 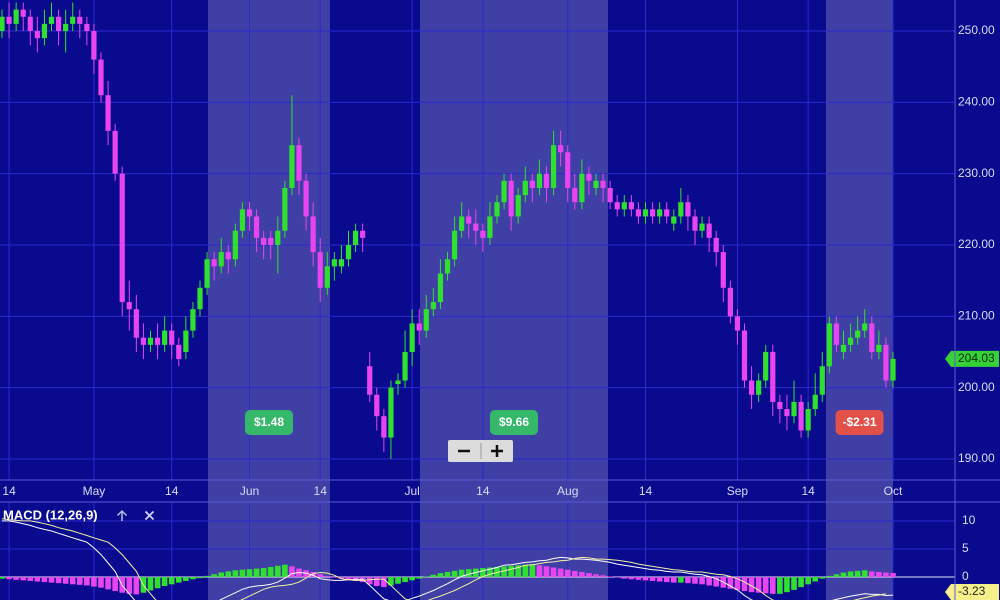 What do you see at coordinates (122, 515) in the screenshot?
I see `move-up-icon` at bounding box center [122, 515].